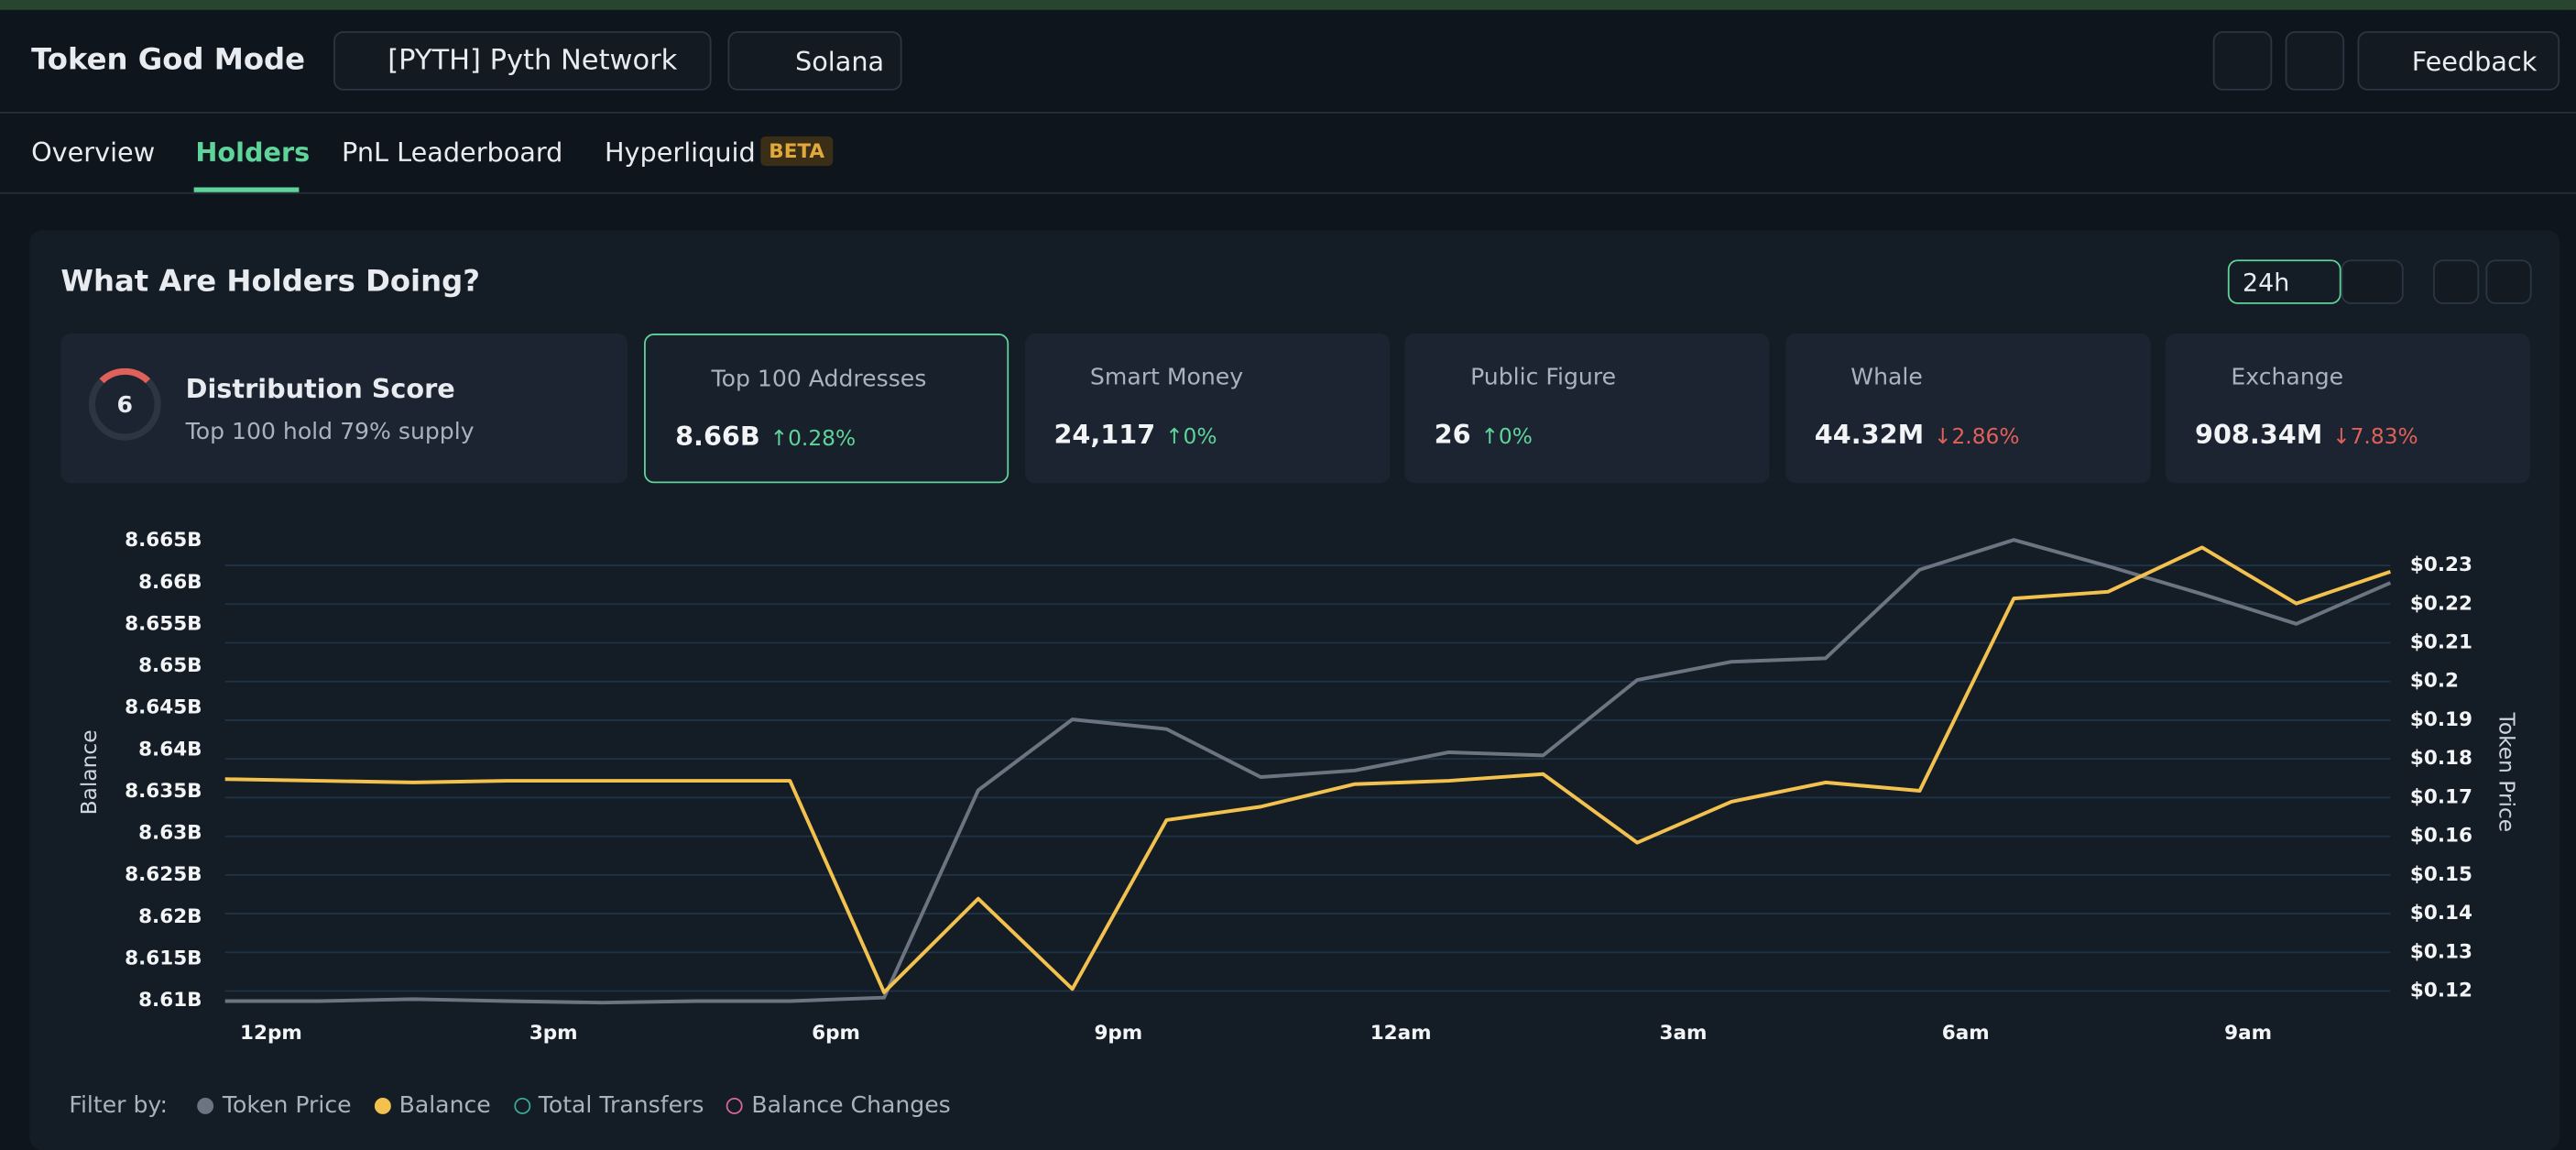 This screenshot has height=1150, width=2576. What do you see at coordinates (253, 152) in the screenshot?
I see `tab-active: Holders` at bounding box center [253, 152].